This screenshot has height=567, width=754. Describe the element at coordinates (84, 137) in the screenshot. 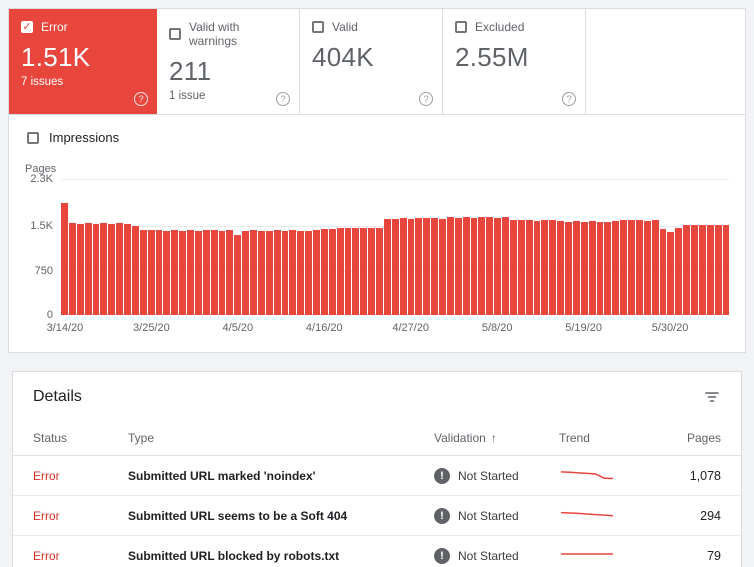

I see `impressions-label: Impressions` at that location.